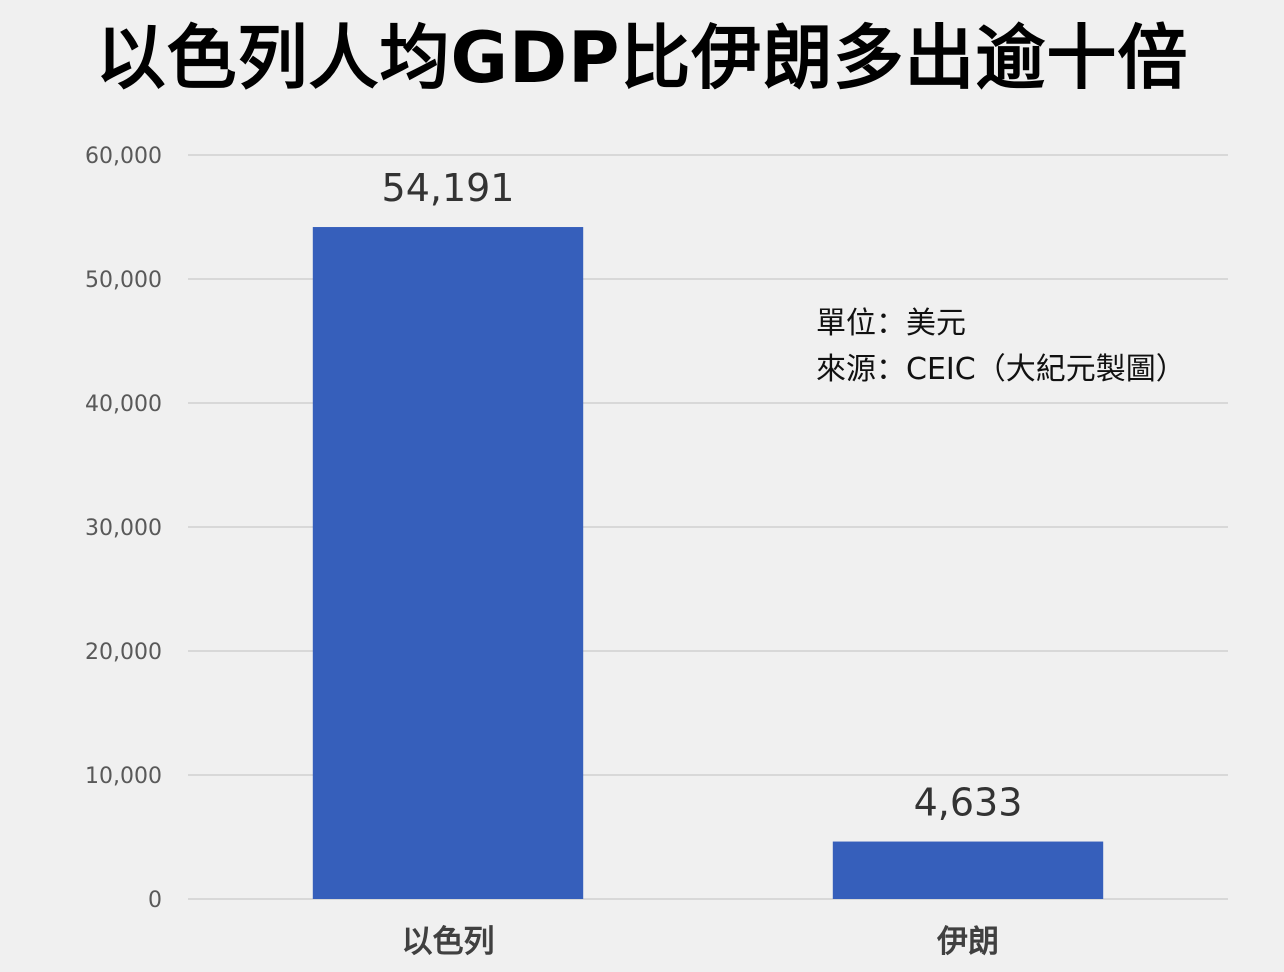 This screenshot has height=972, width=1284. What do you see at coordinates (123, 776) in the screenshot?
I see `y-tick-label: 10,000` at bounding box center [123, 776].